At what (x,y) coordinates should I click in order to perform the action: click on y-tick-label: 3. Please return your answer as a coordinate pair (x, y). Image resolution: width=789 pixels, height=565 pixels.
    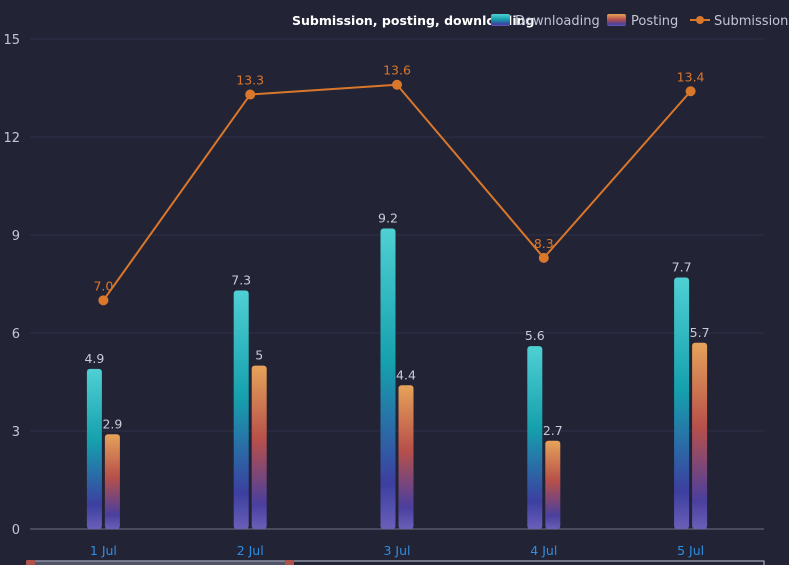
    Looking at the image, I should click on (16, 432).